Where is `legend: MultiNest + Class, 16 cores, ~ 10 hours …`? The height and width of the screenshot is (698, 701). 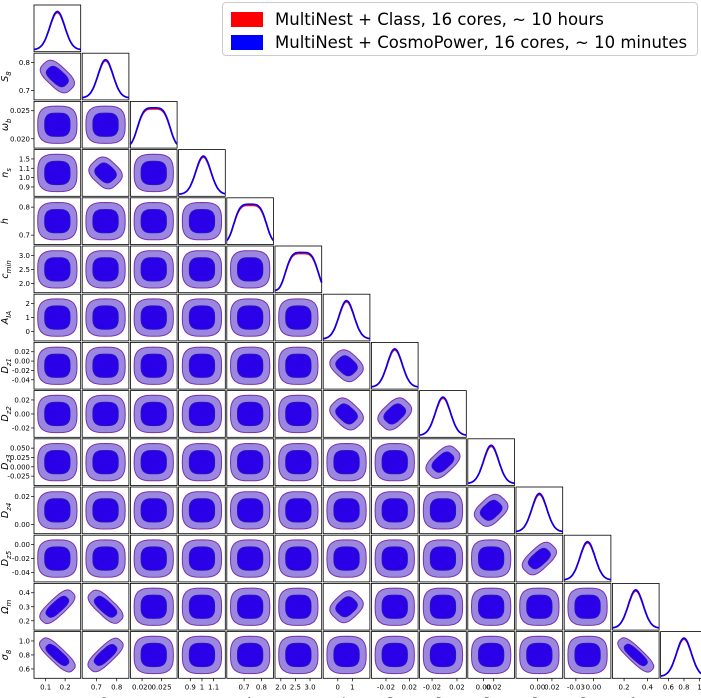
legend: MultiNest + Class, 16 cores, ~ 10 hours … is located at coordinates (460, 29).